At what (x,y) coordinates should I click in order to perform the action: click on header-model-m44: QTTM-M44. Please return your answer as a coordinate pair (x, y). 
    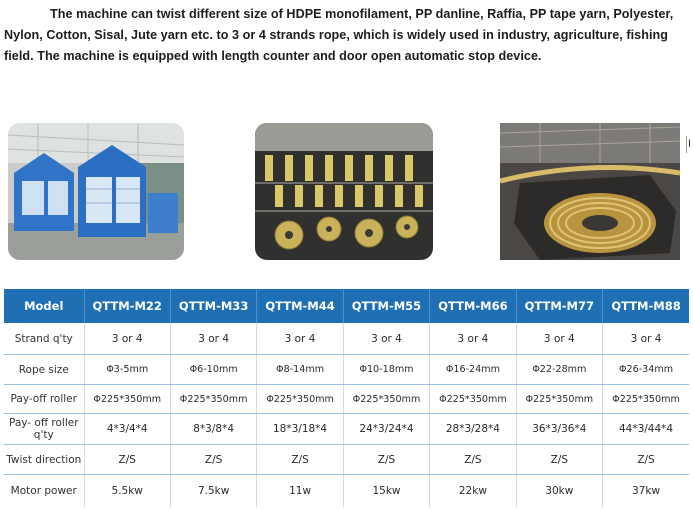
    Looking at the image, I should click on (300, 306).